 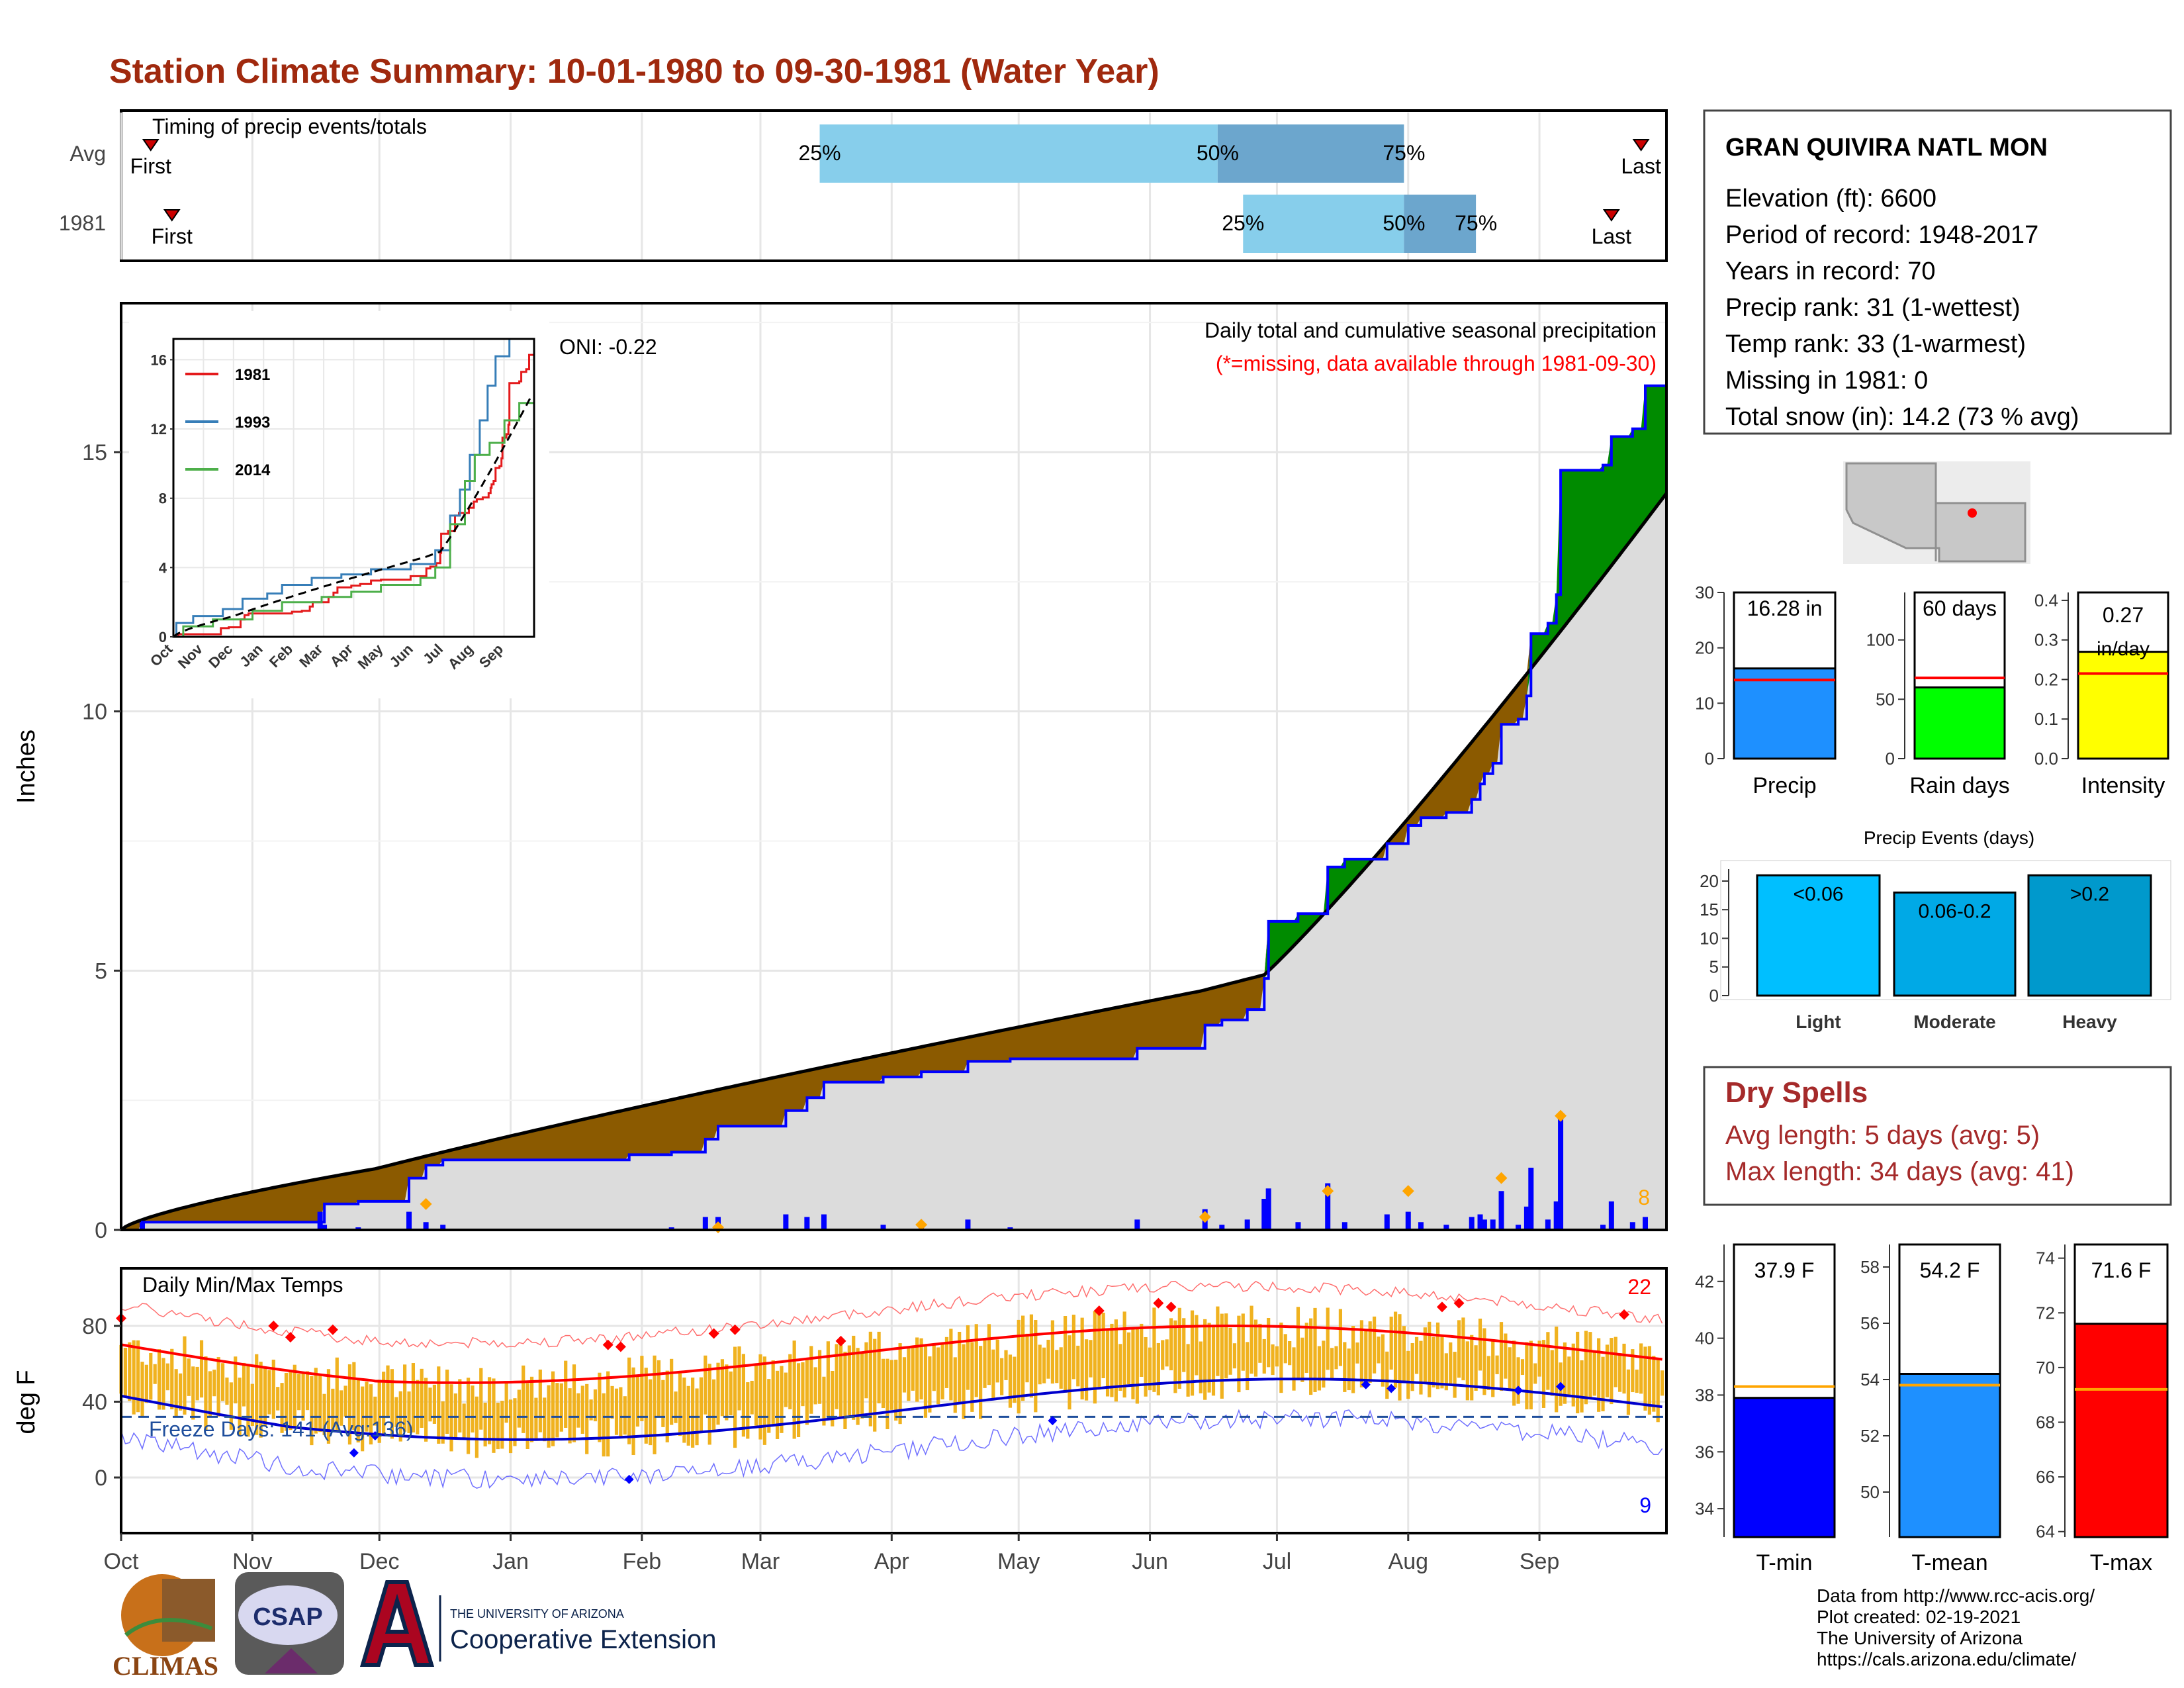 What do you see at coordinates (1886, 148) in the screenshot?
I see `station-name: GRAN QUIVIRA NATL MON` at bounding box center [1886, 148].